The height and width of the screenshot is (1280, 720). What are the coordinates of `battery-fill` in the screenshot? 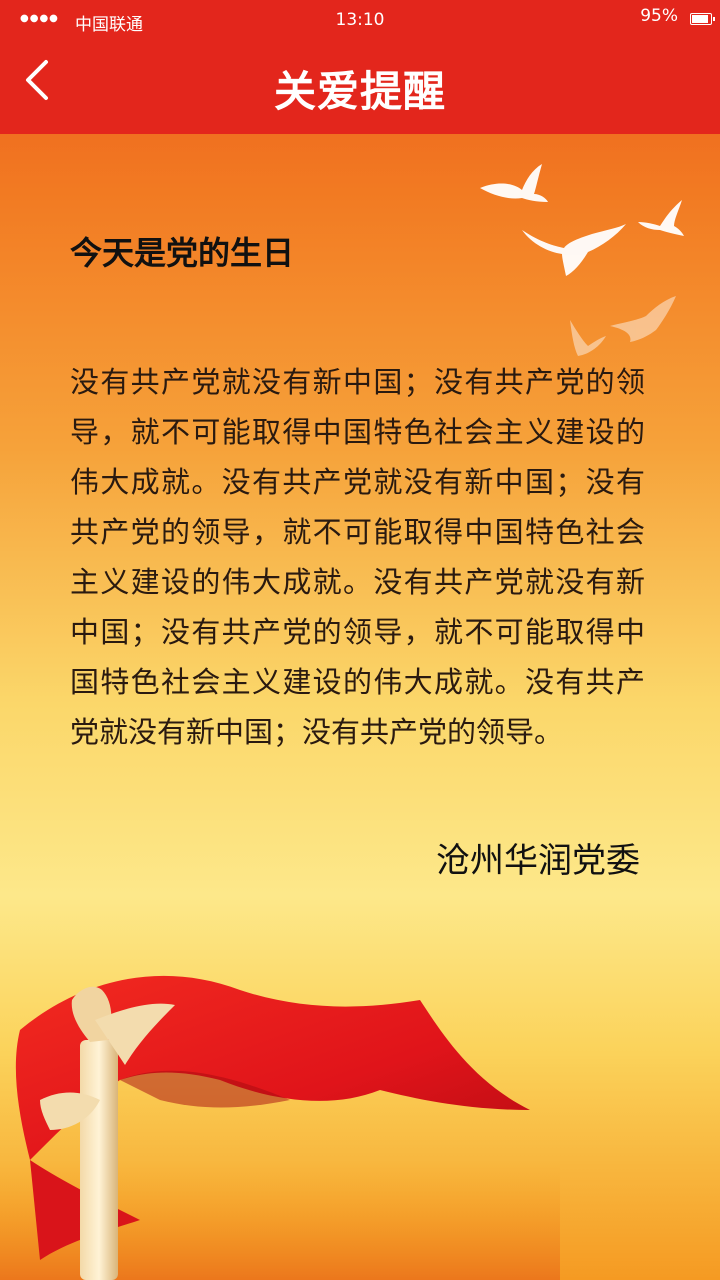 It's located at (700, 19).